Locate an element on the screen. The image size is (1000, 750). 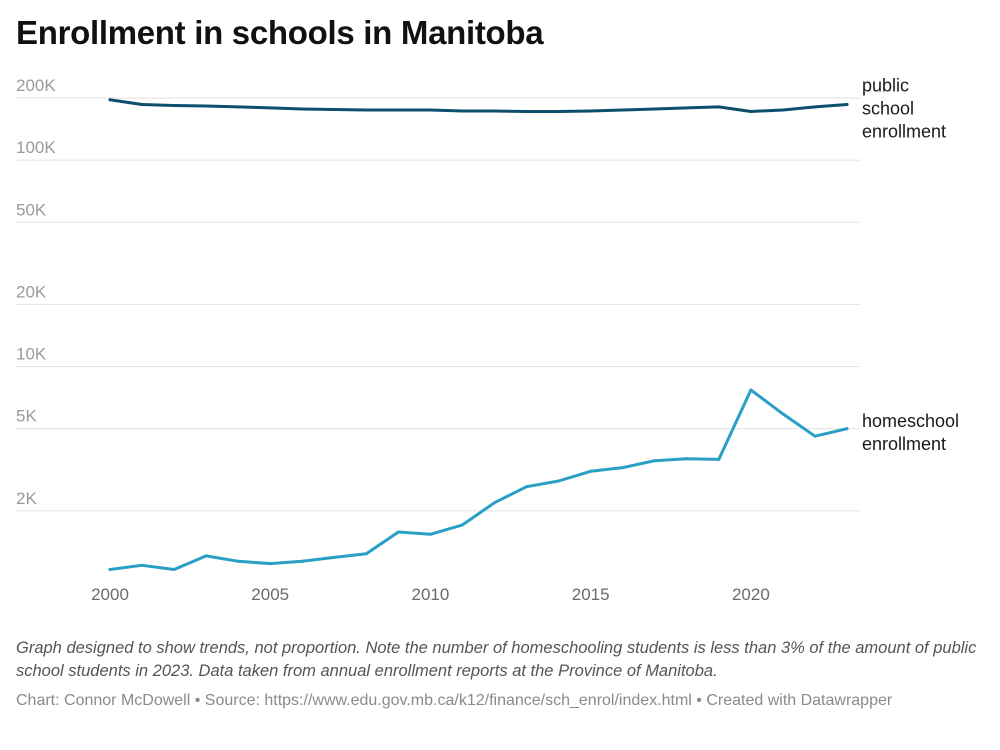
x-tick-label: 2000 is located at coordinates (110, 594).